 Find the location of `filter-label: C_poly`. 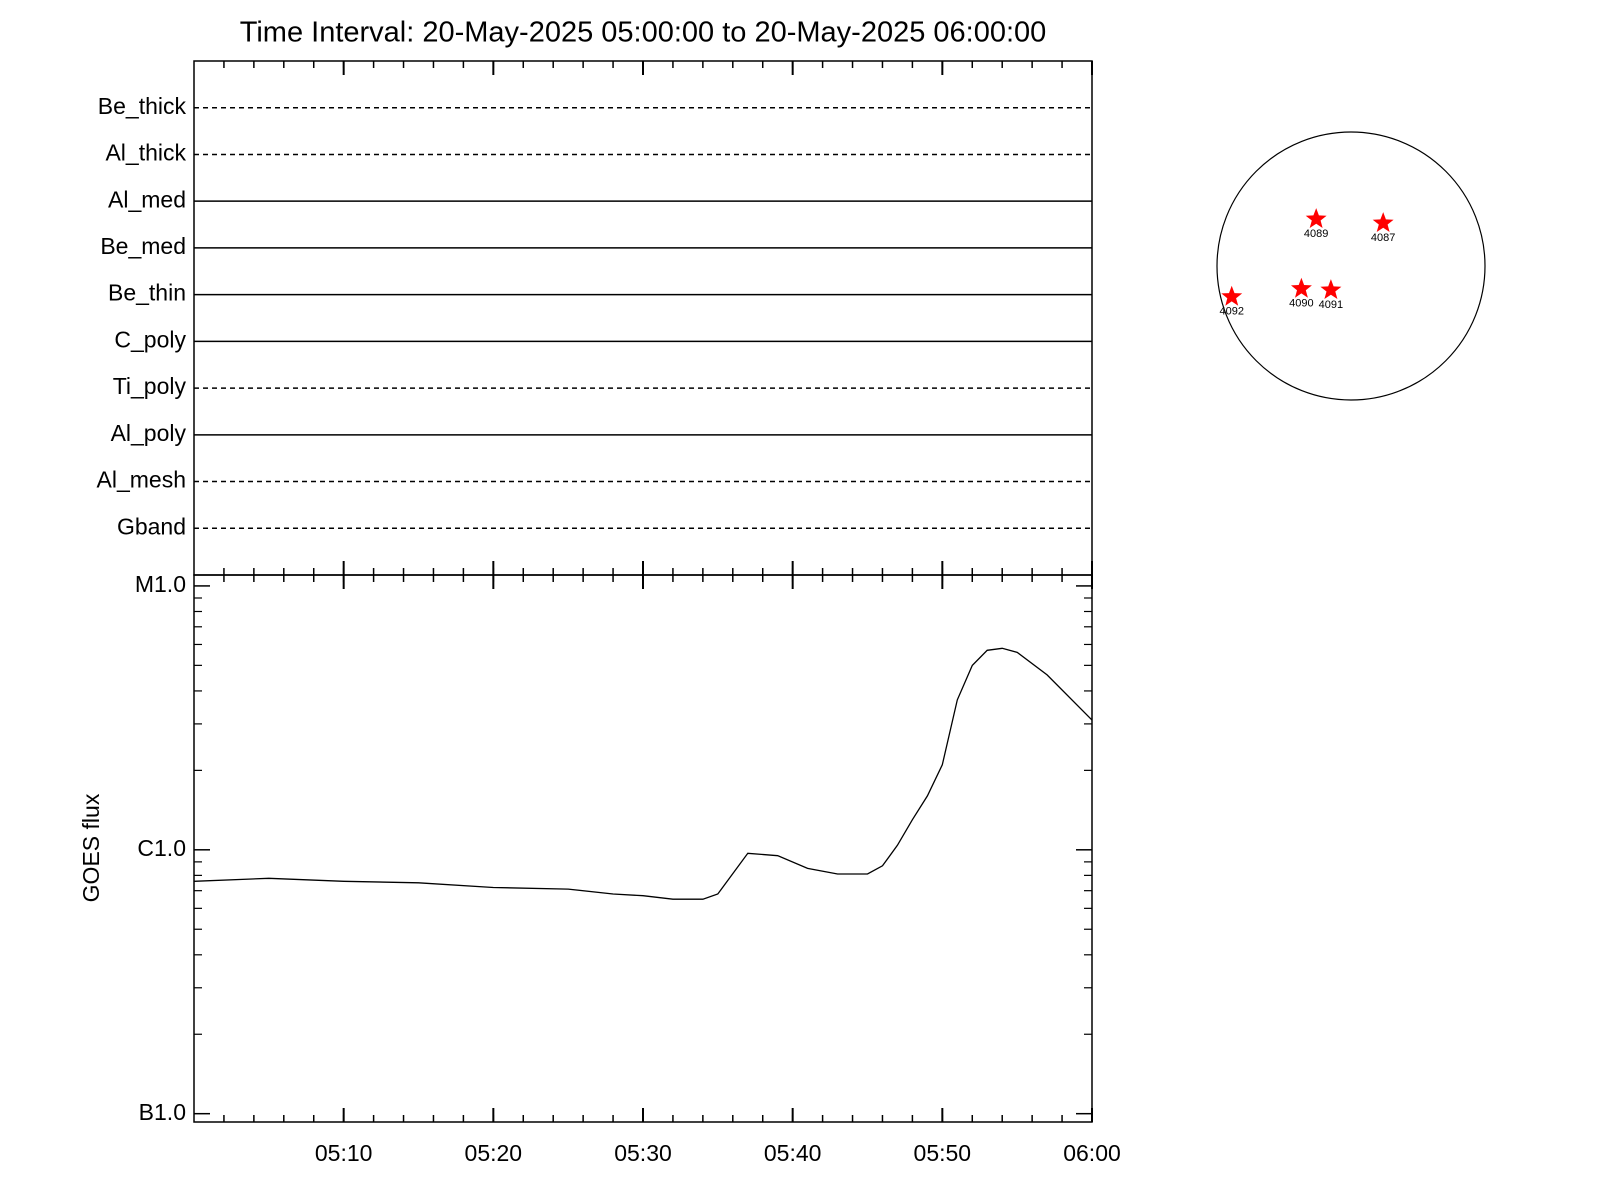

filter-label: C_poly is located at coordinates (150, 339).